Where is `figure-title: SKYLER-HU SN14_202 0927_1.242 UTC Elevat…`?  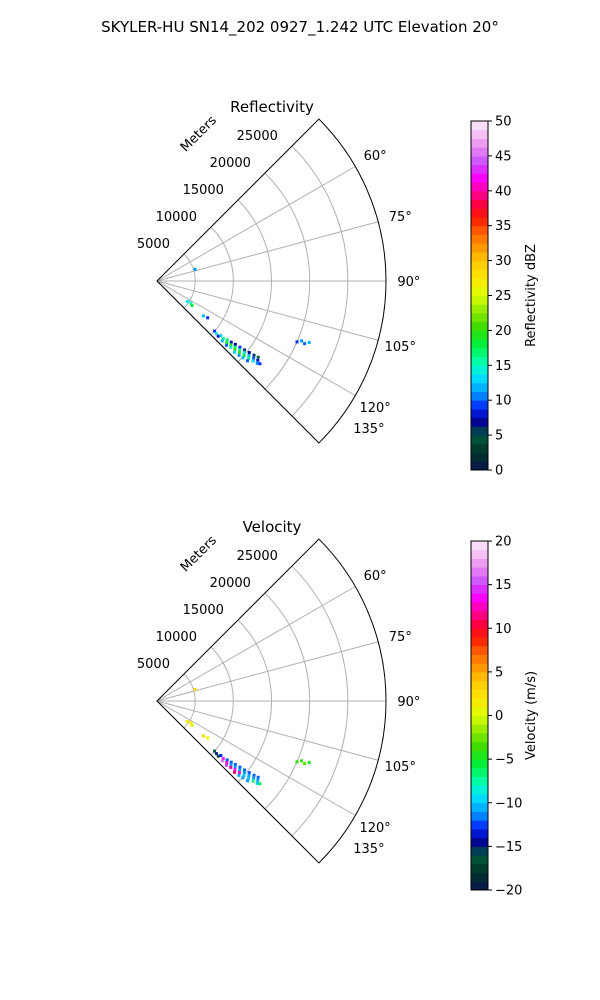
figure-title: SKYLER-HU SN14_202 0927_1.242 UTC Elevat… is located at coordinates (300, 27).